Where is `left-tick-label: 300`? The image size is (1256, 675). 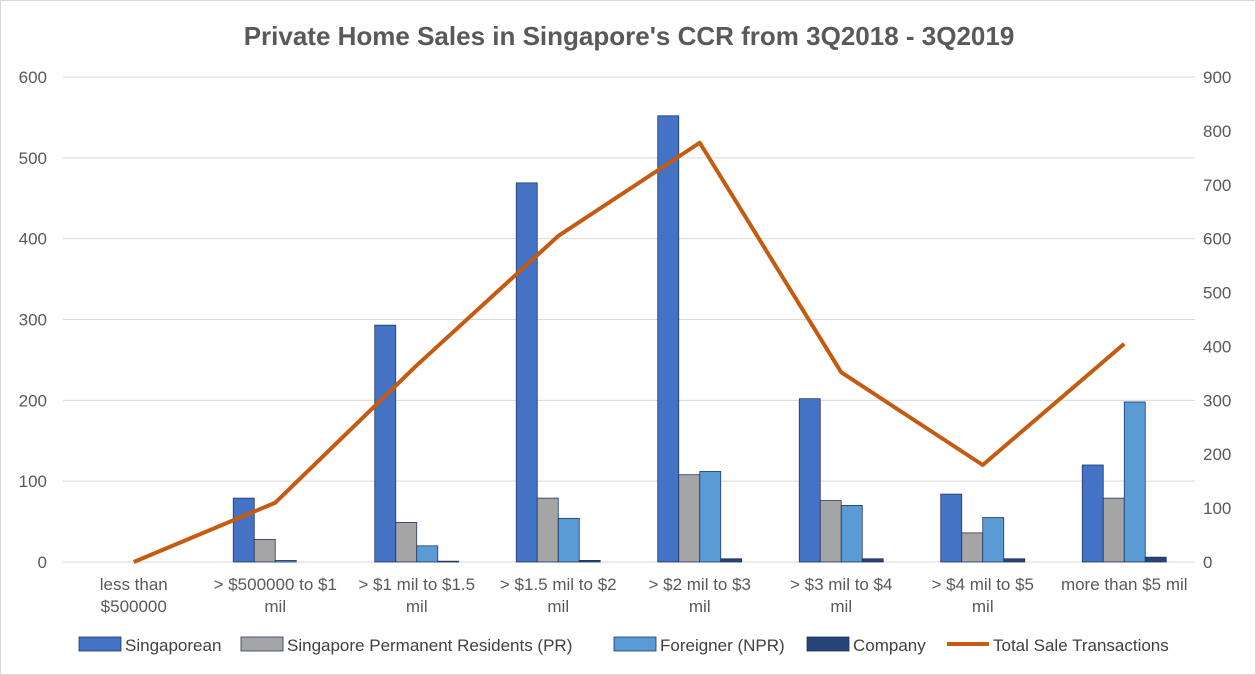 left-tick-label: 300 is located at coordinates (33, 320).